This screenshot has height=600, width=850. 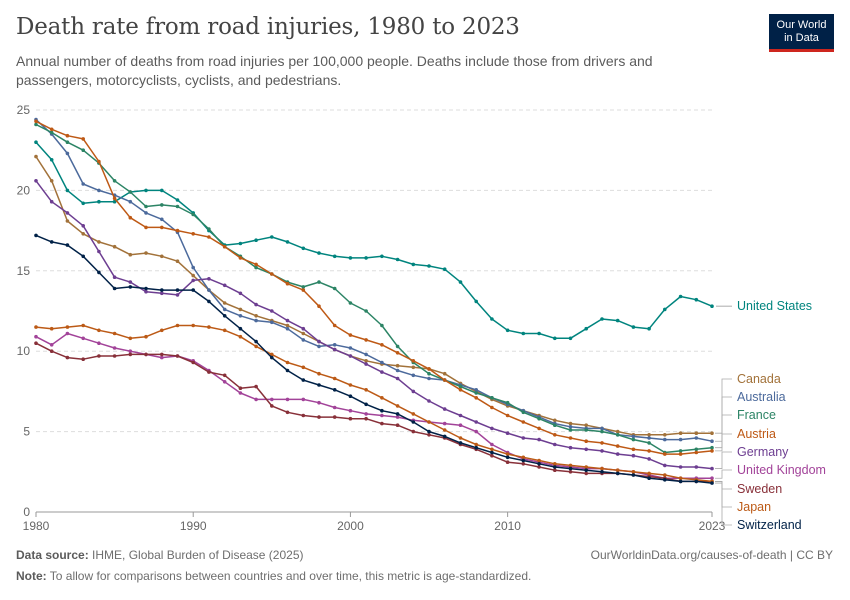 What do you see at coordinates (397, 425) in the screenshot?
I see `data-point-sweden-2003` at bounding box center [397, 425].